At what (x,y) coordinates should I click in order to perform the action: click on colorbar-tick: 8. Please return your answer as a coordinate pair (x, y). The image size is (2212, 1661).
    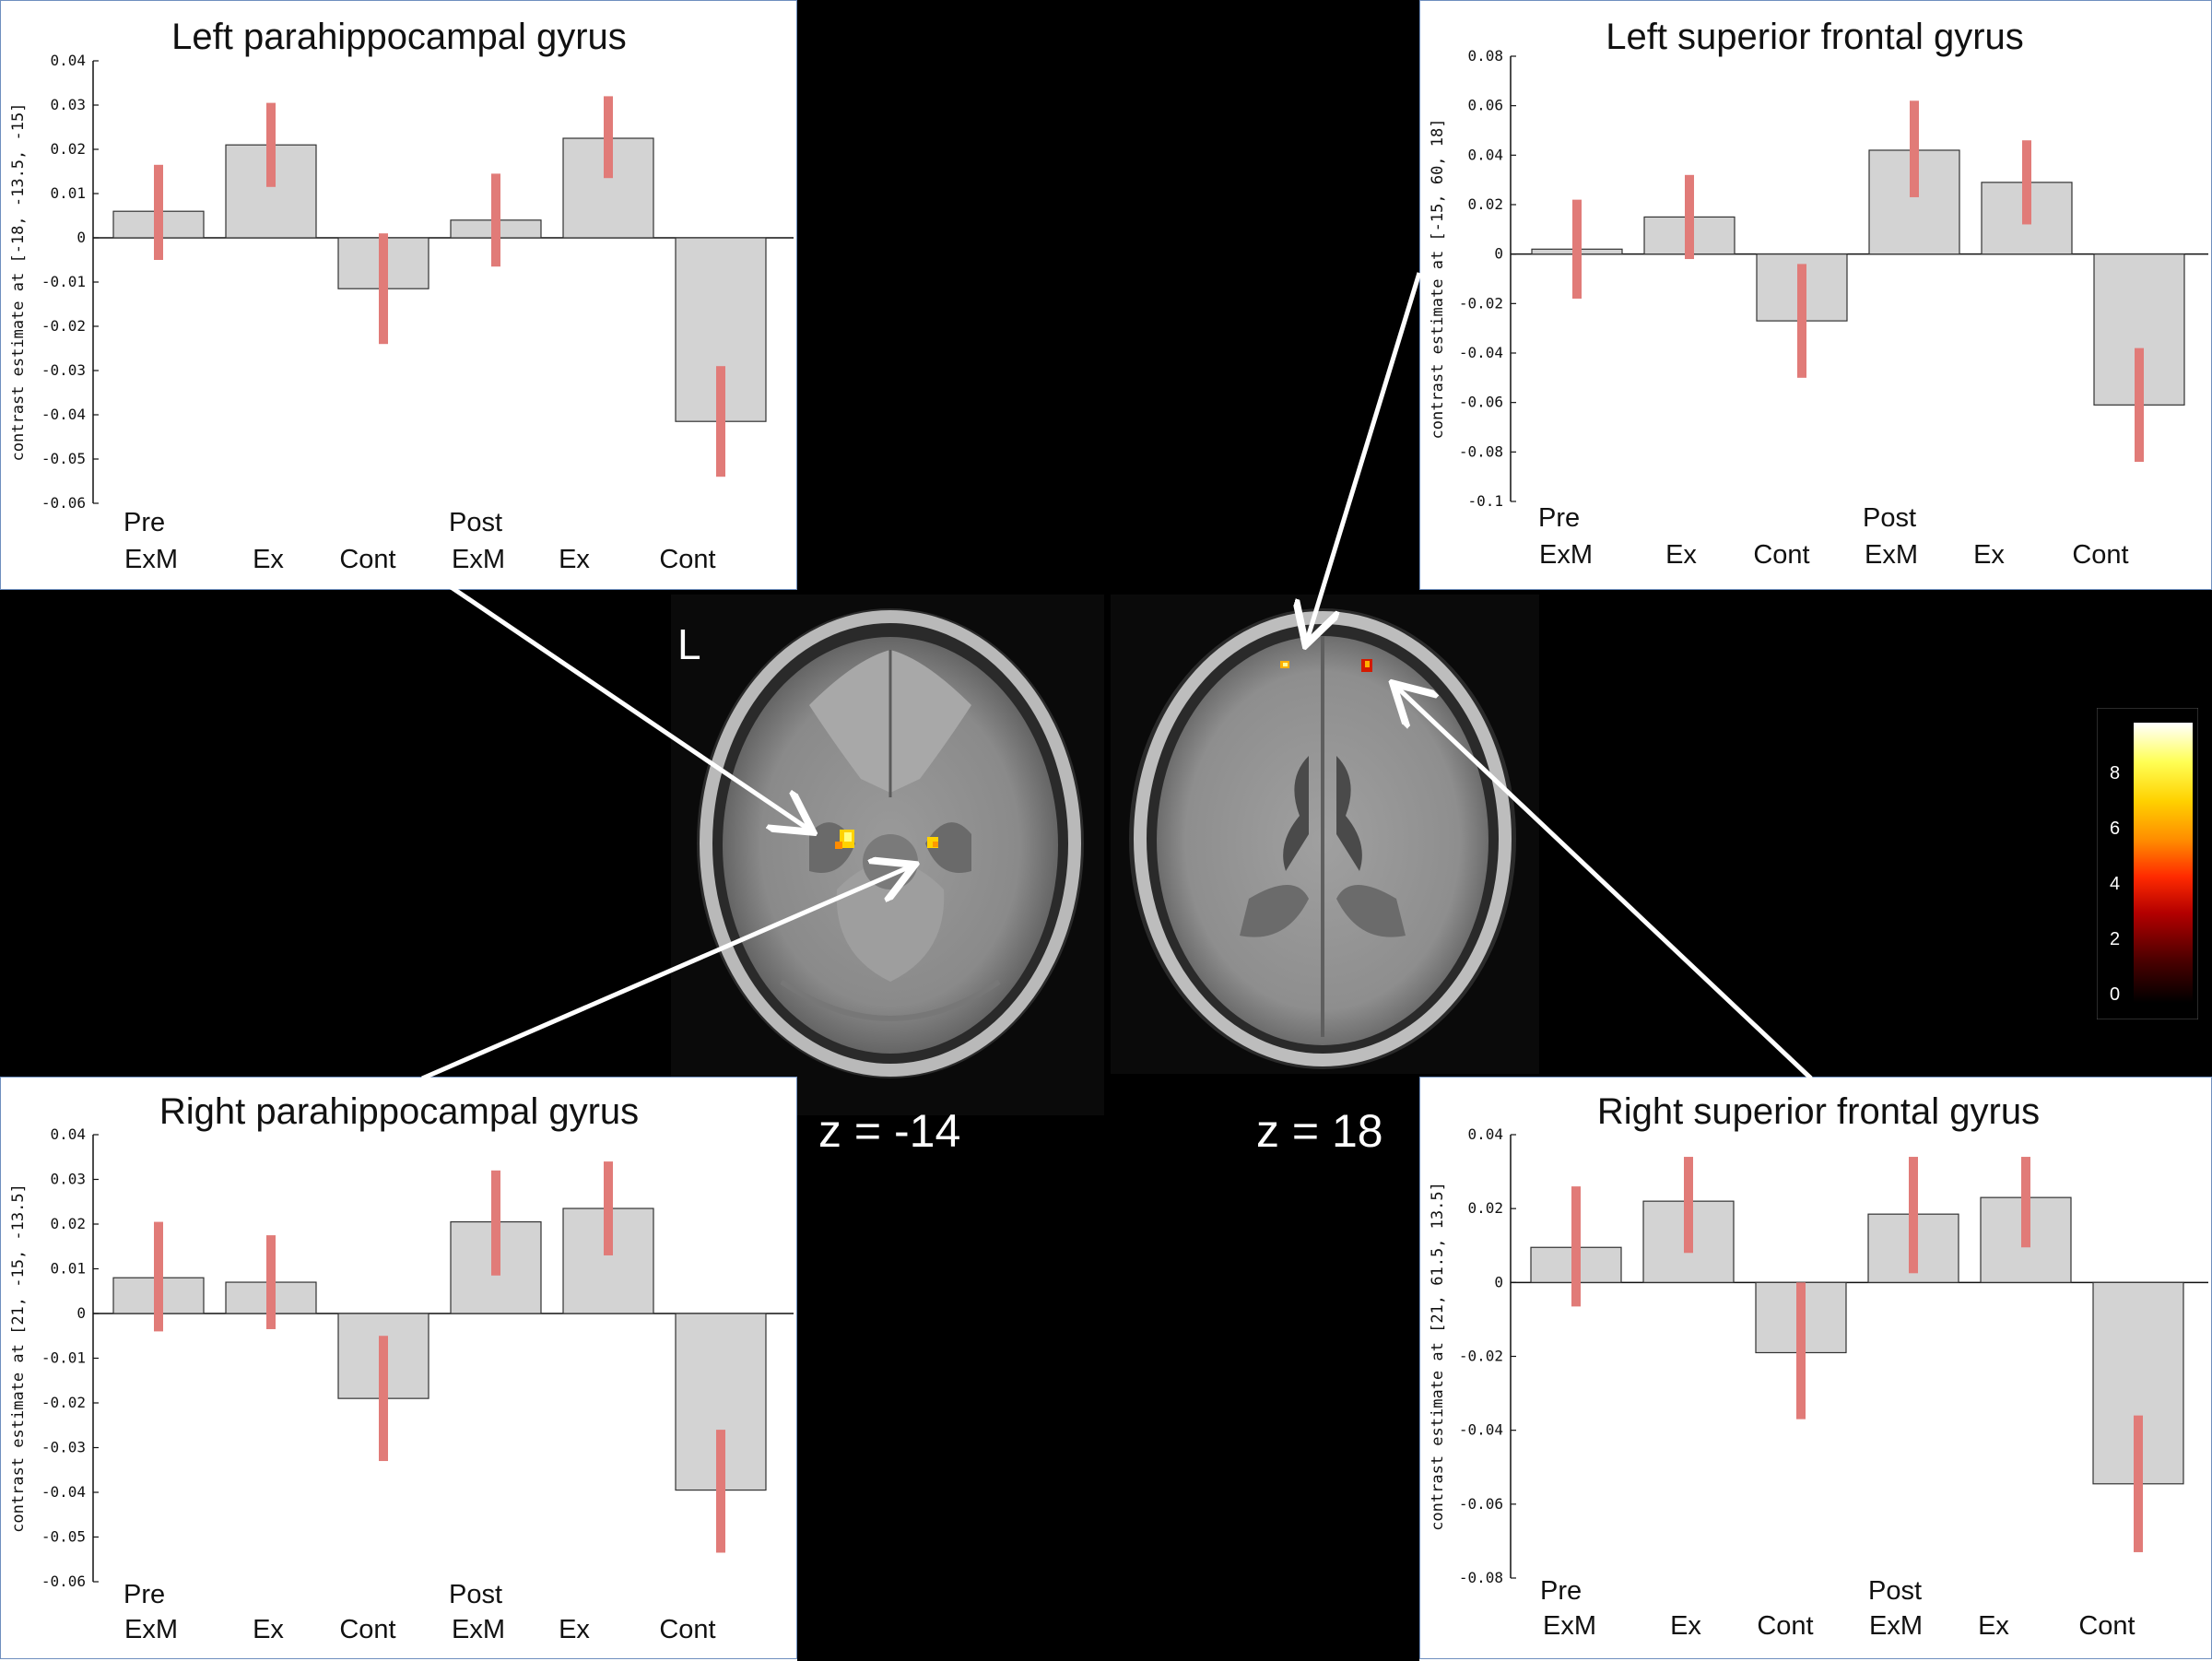
    Looking at the image, I should click on (2115, 773).